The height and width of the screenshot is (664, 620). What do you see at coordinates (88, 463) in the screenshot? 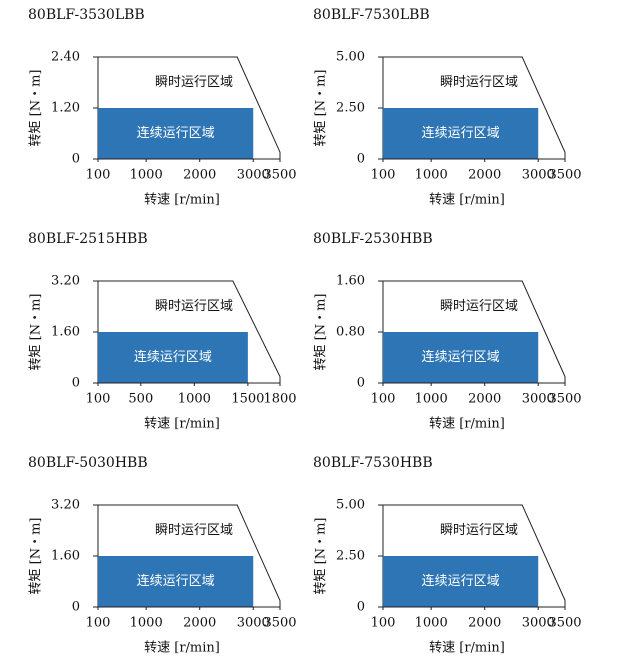
I see `chart-title: 80BLF-5030HBB` at bounding box center [88, 463].